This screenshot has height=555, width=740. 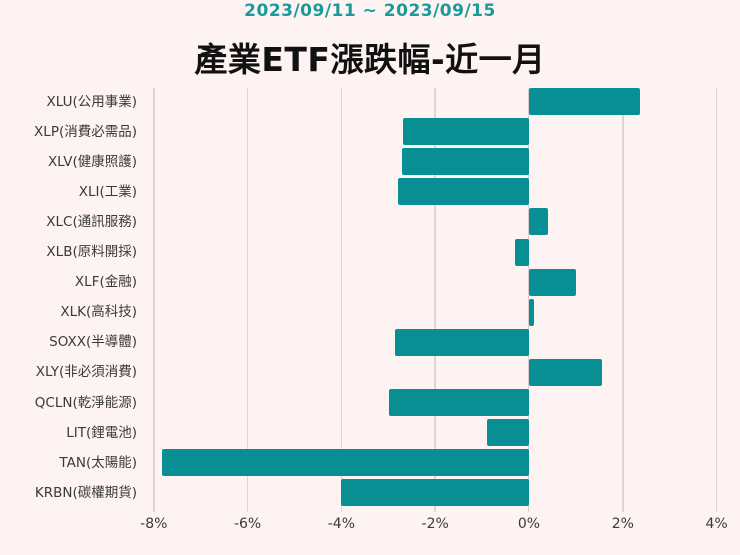 I want to click on category-label: XLK(高科技), so click(x=98, y=312).